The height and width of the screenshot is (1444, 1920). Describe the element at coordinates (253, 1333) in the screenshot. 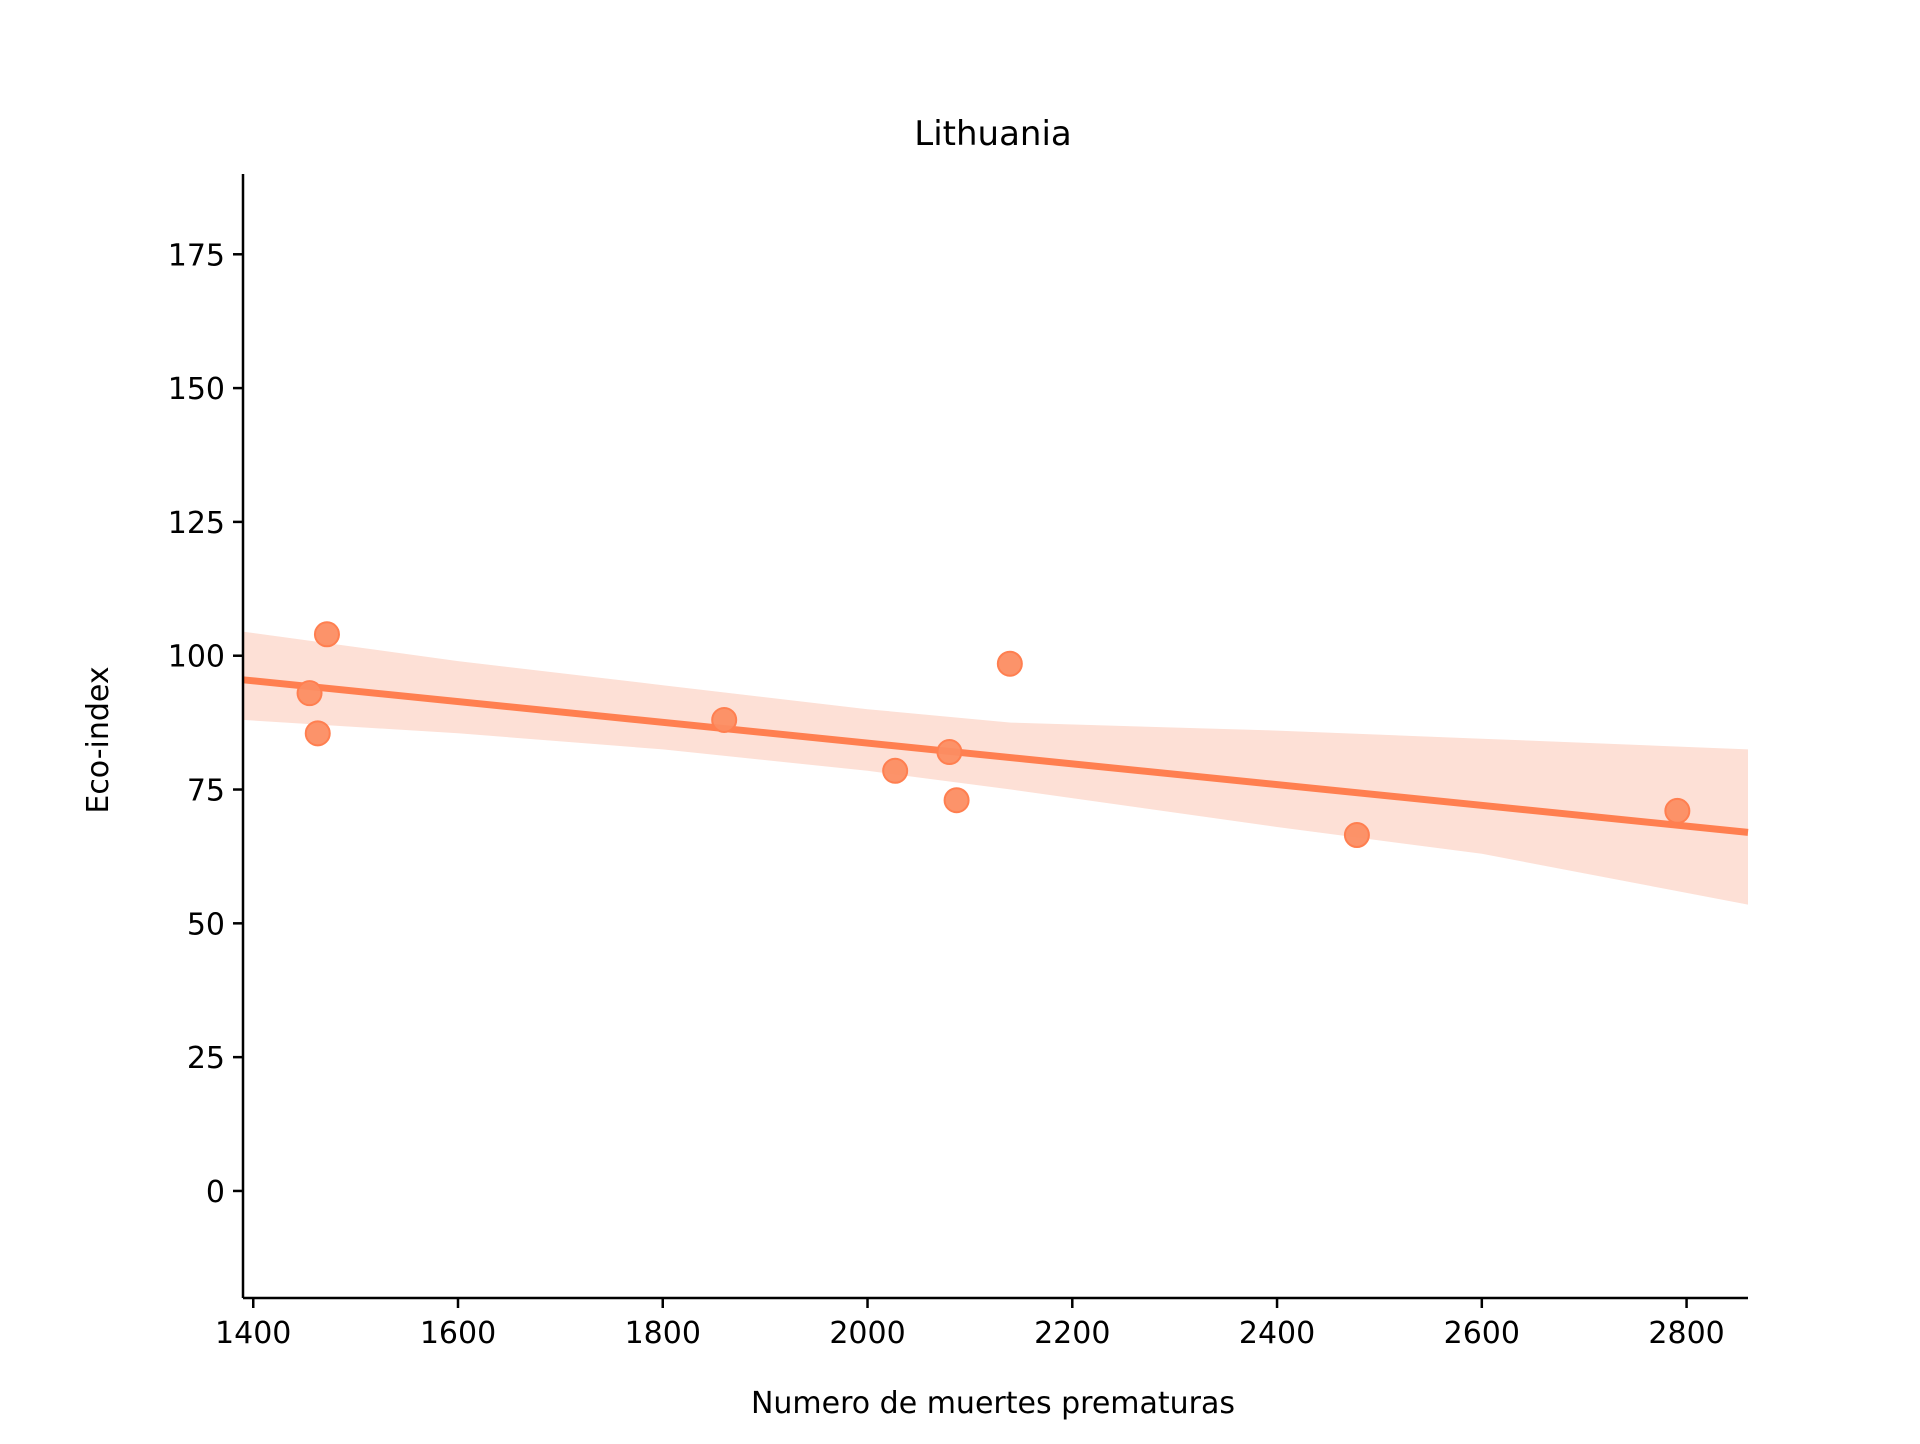

I see `x-tick-label-1400: 1400` at that location.